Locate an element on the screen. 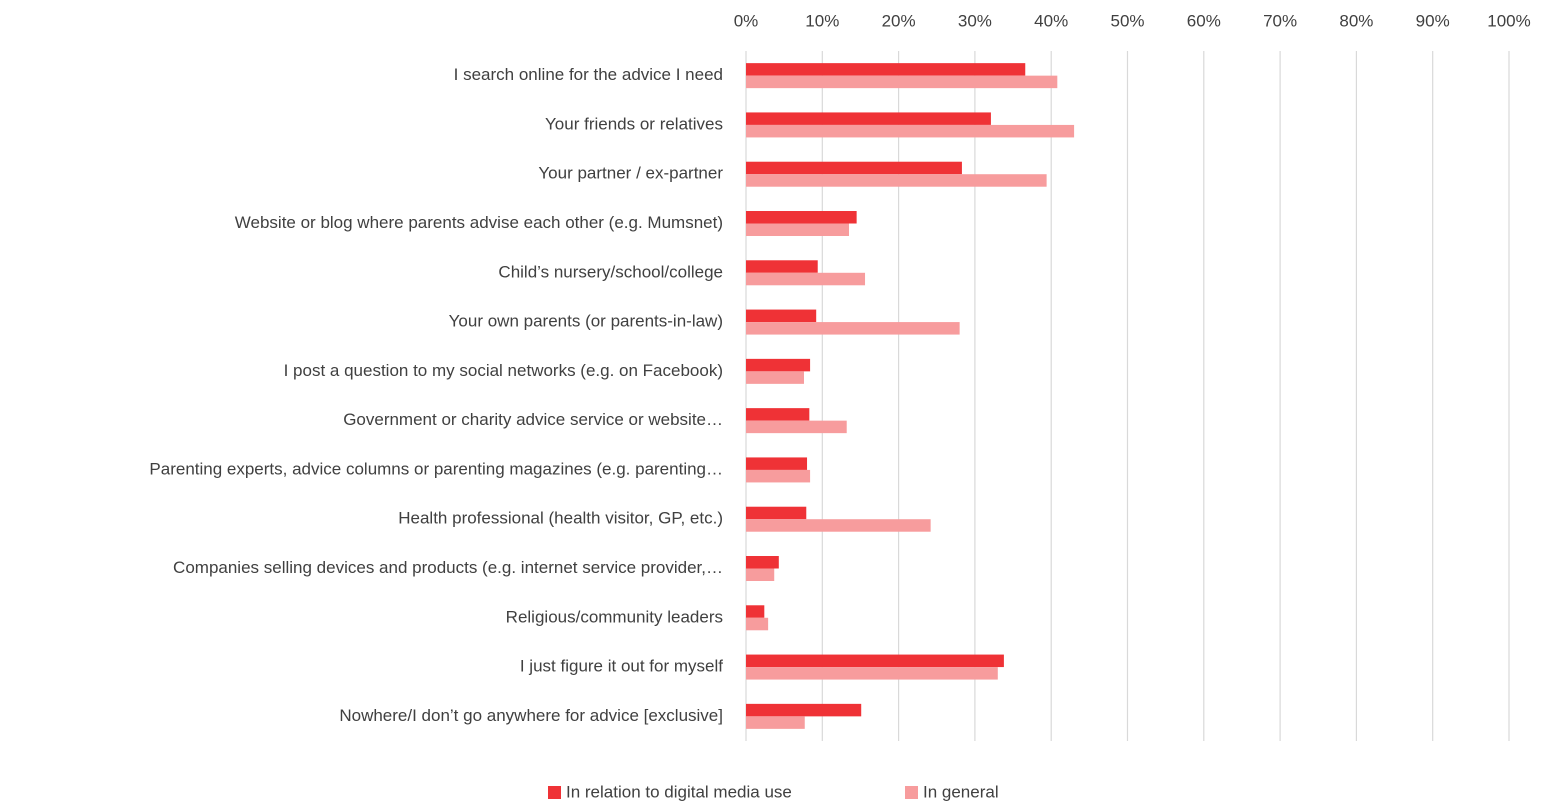 This screenshot has width=1552, height=803. y-tick-label: Your own parents (or parents-in-law) is located at coordinates (586, 321).